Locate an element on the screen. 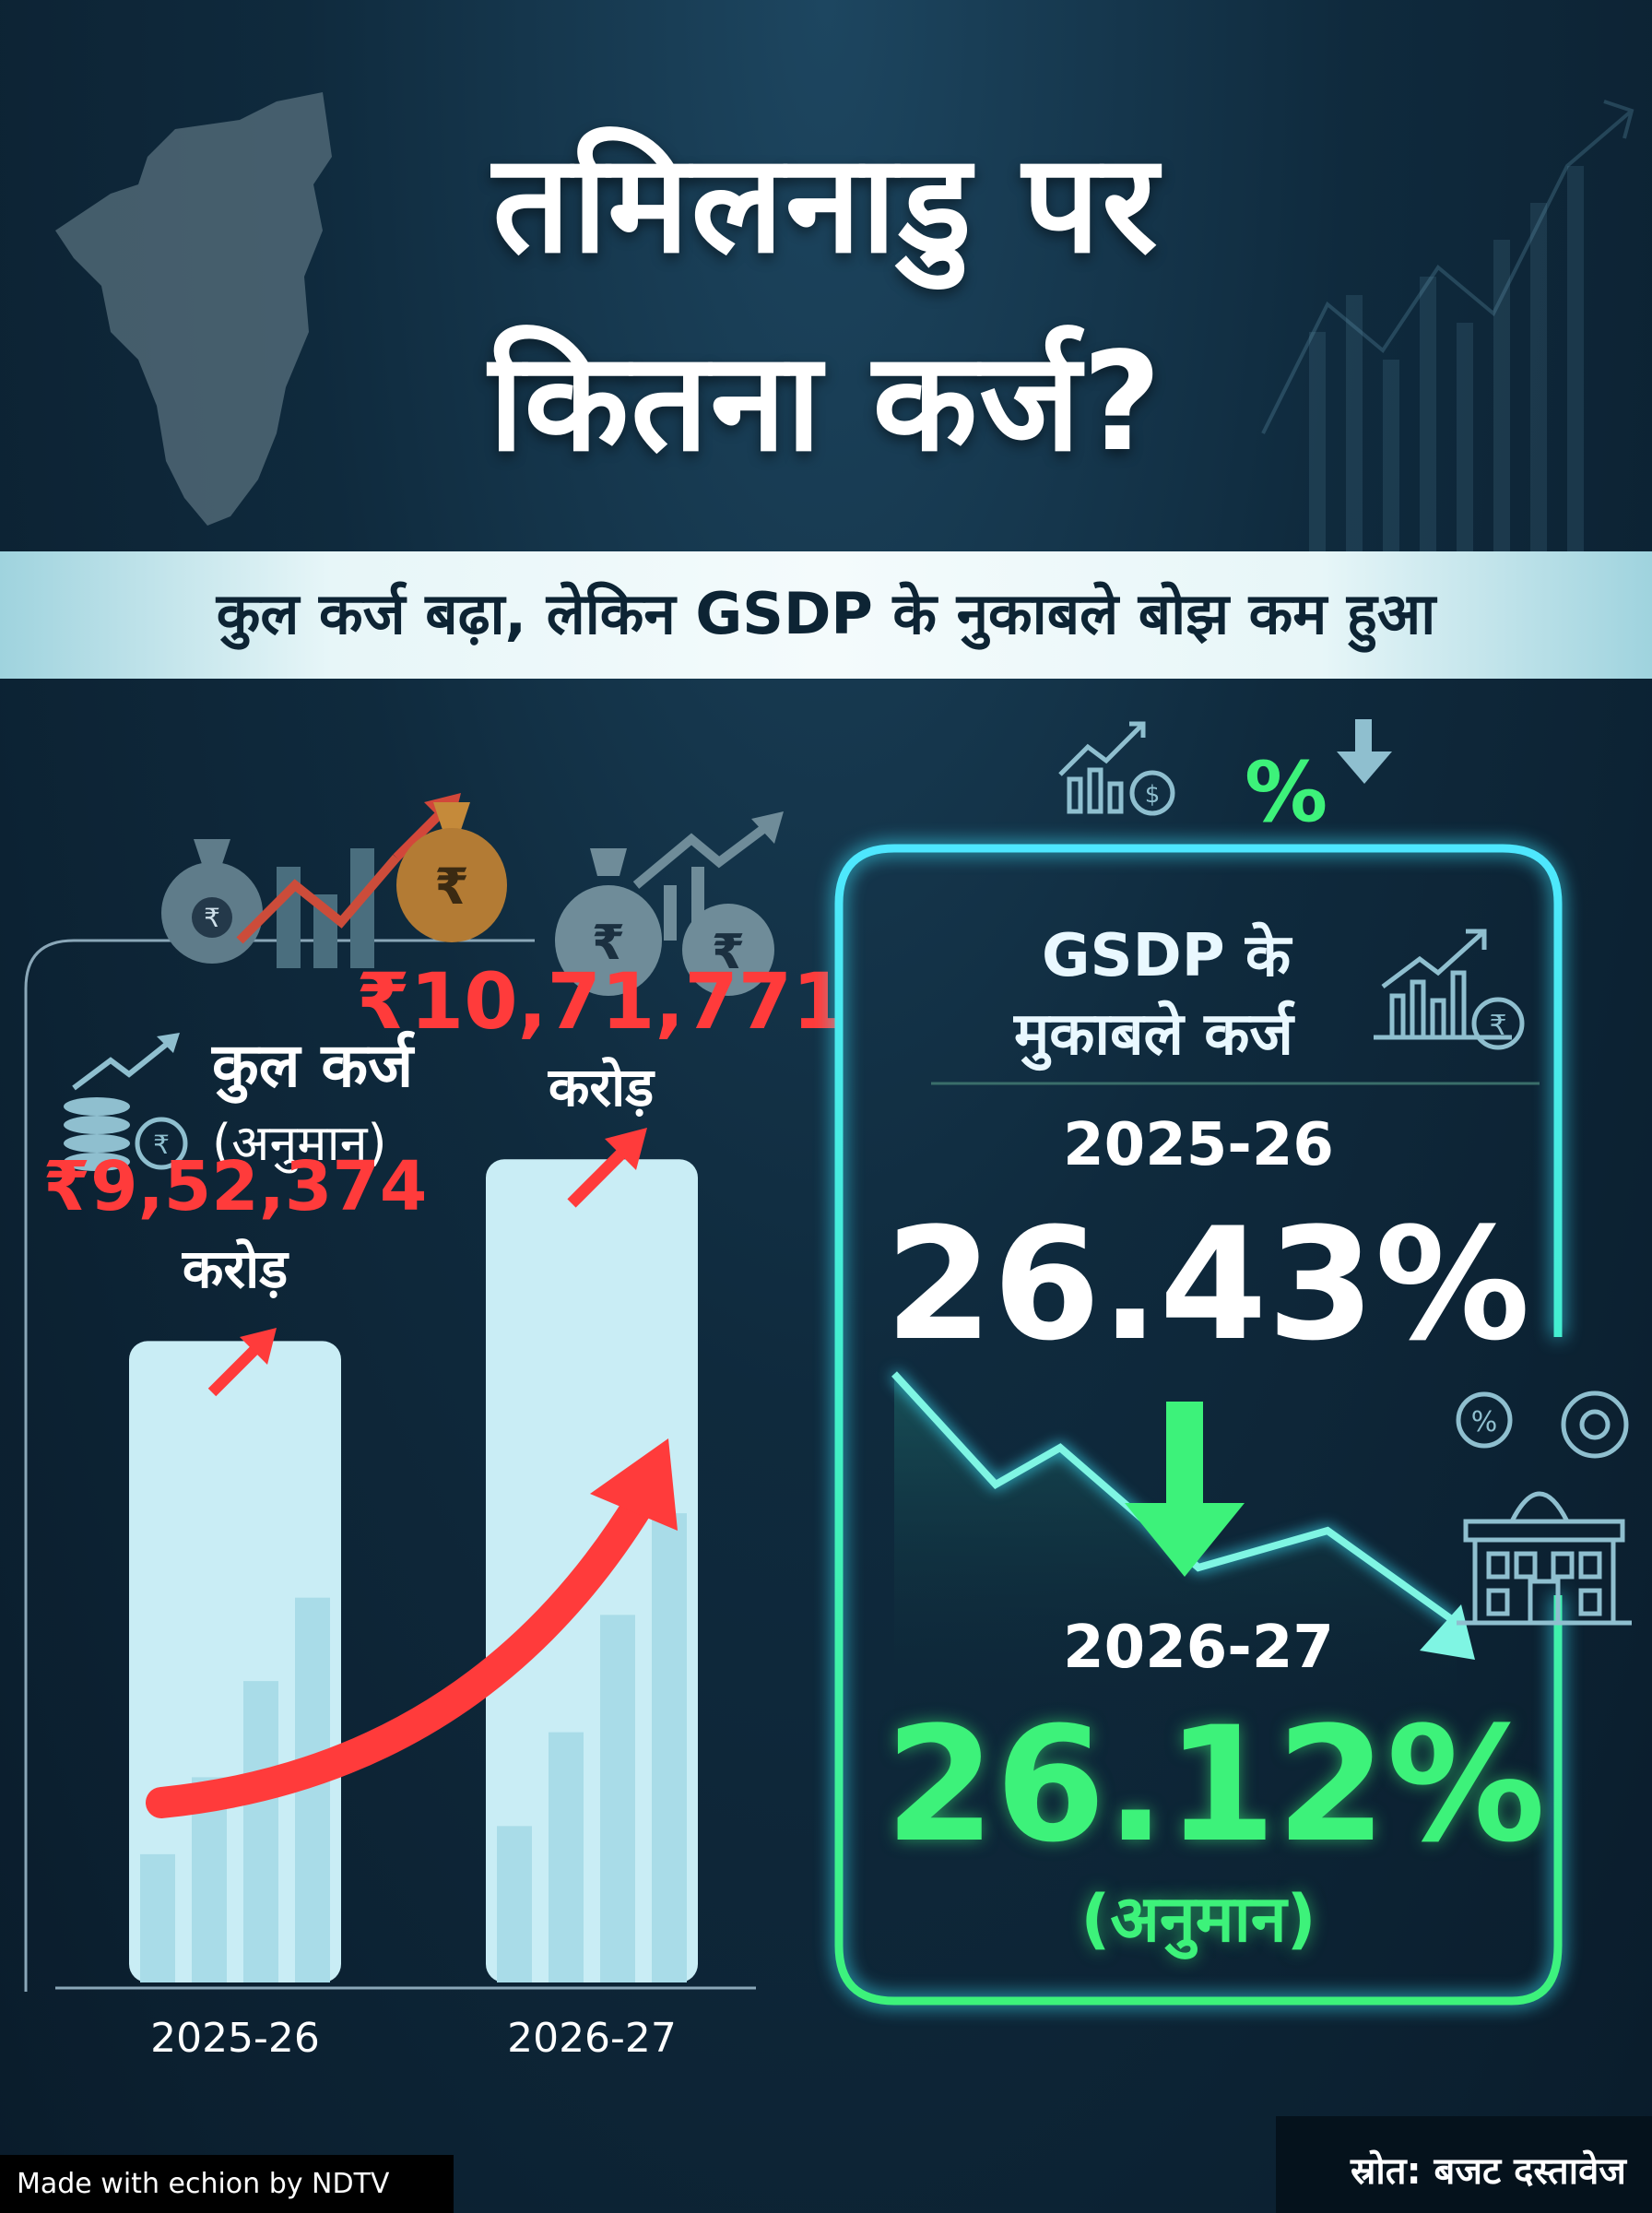 This screenshot has height=2213, width=1652. decrease-arrow-icon is located at coordinates (1185, 1489).